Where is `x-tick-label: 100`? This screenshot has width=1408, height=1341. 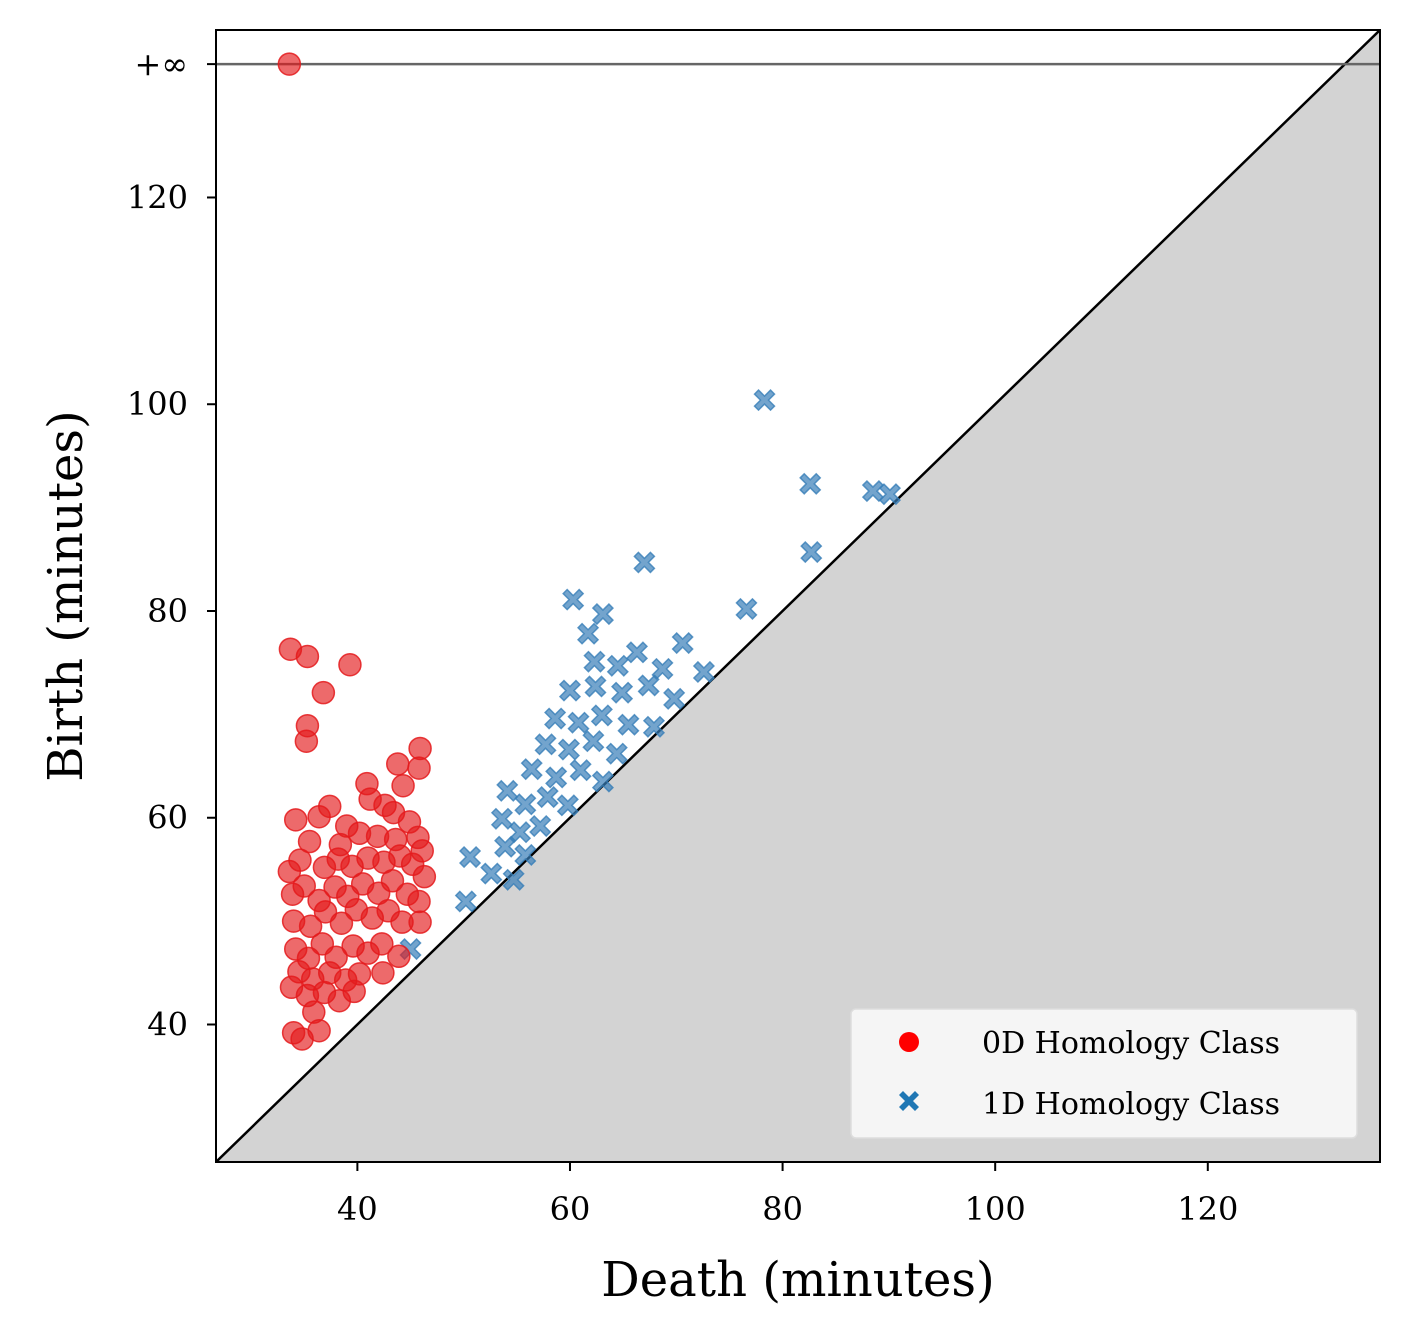
x-tick-label: 100 is located at coordinates (995, 1209).